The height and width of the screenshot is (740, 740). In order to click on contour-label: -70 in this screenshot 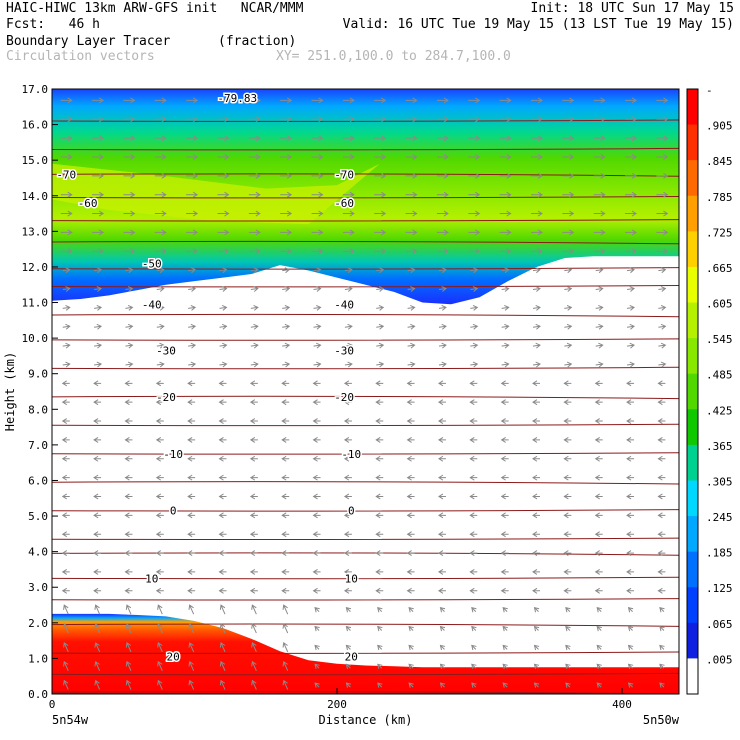, I will do `click(66, 174)`.